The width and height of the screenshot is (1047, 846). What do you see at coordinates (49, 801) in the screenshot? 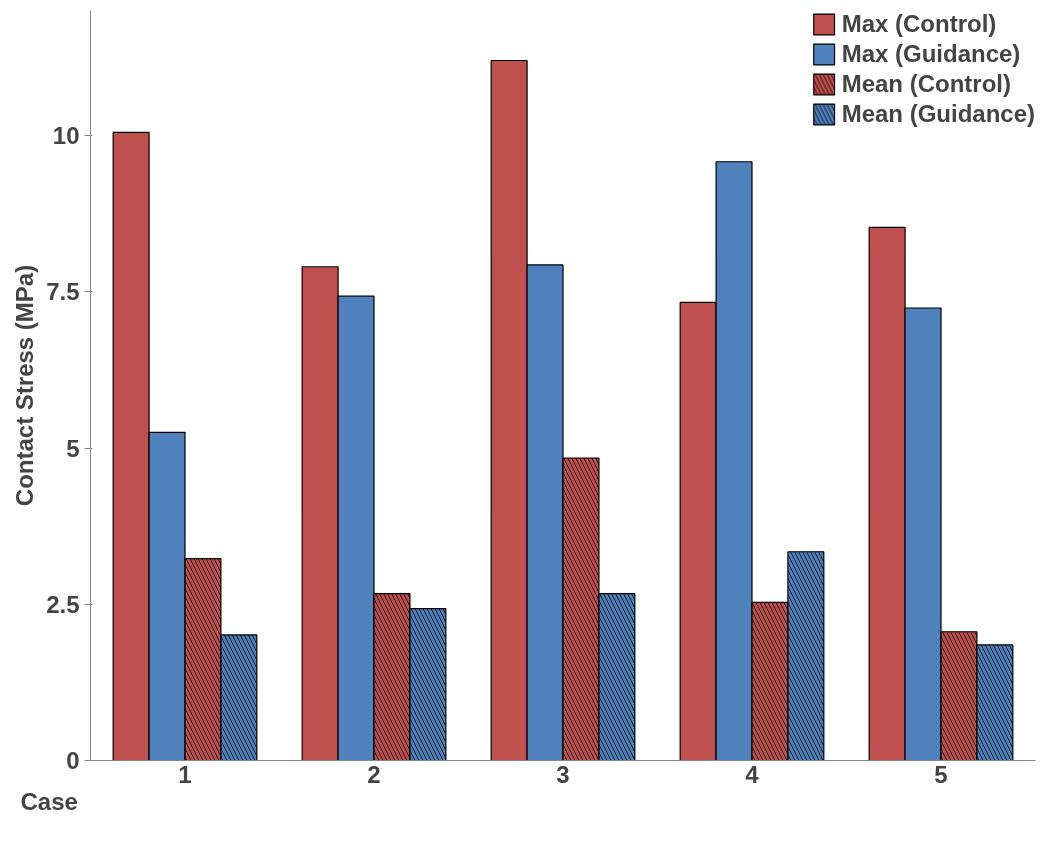
I see `x-axis-title: Case` at bounding box center [49, 801].